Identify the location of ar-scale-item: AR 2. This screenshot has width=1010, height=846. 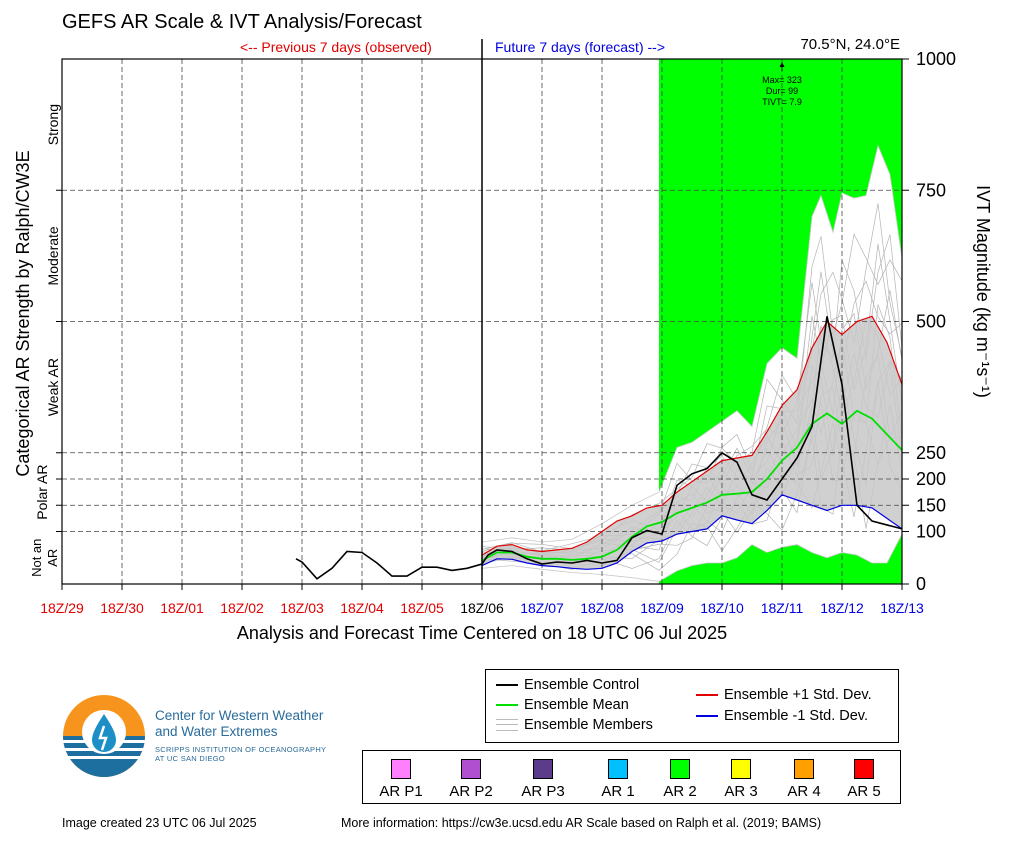
(680, 779).